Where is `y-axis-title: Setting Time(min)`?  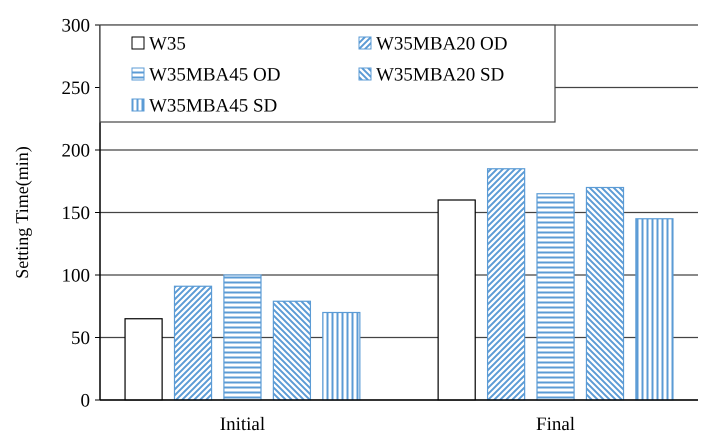
y-axis-title: Setting Time(min) is located at coordinates (22, 212).